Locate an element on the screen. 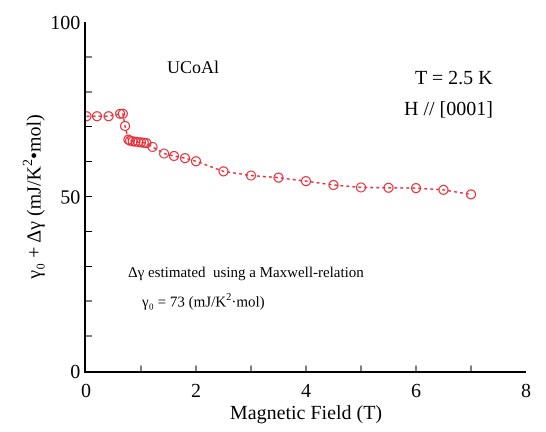 The height and width of the screenshot is (432, 546). y-tick-label: 0 is located at coordinates (75, 372).